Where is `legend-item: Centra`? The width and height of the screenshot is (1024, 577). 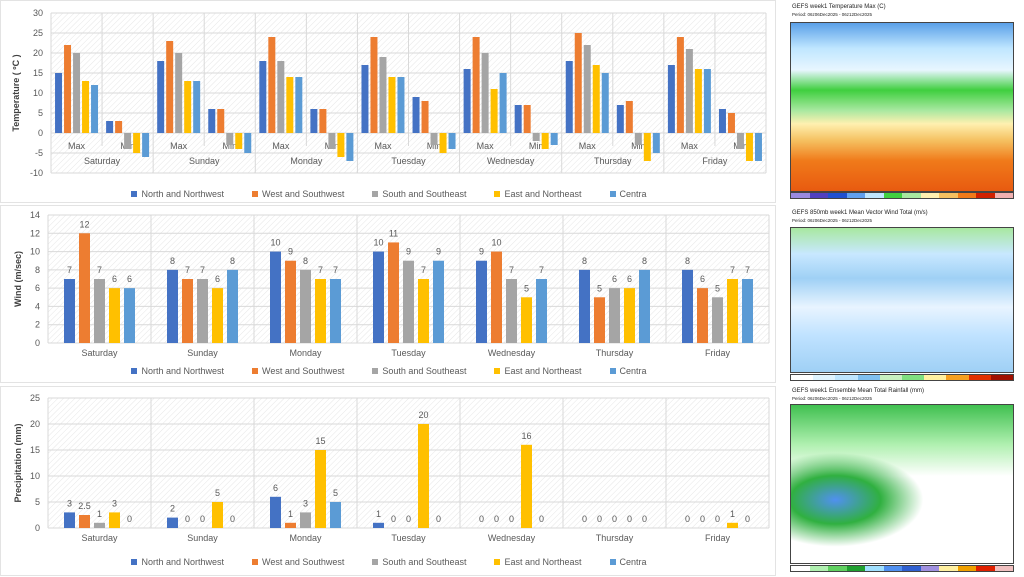
legend-item: Centra is located at coordinates (628, 194).